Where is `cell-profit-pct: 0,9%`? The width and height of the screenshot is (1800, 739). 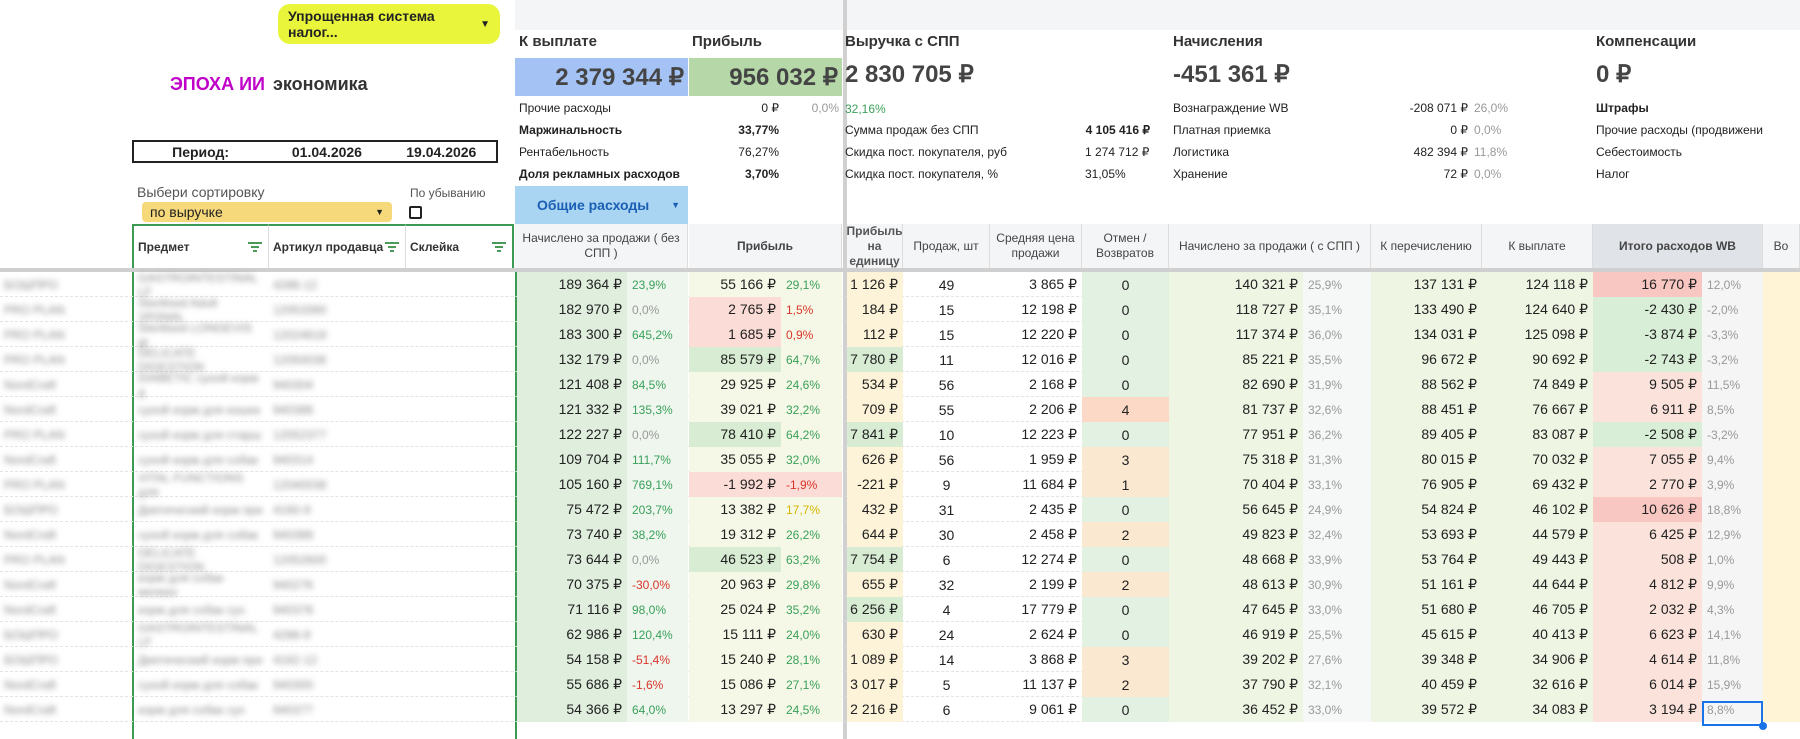 cell-profit-pct: 0,9% is located at coordinates (811, 334).